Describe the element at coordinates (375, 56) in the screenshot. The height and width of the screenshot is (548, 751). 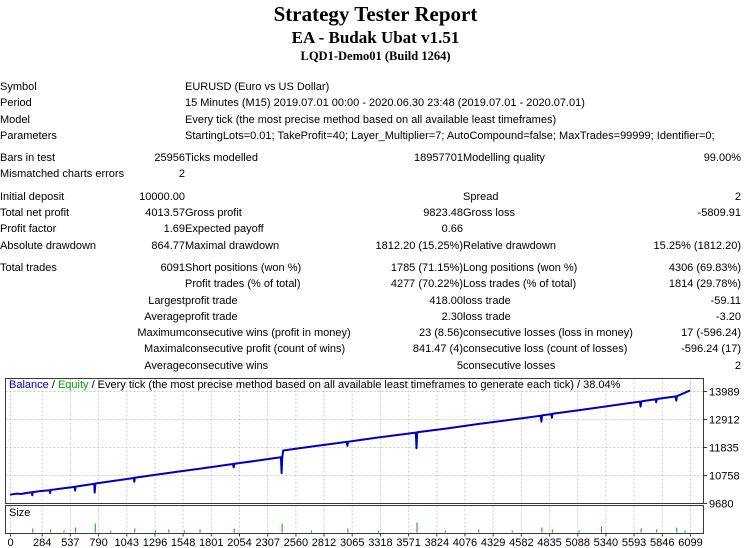
I see `server-build: LQD1-Demo01 (Build 1264)` at that location.